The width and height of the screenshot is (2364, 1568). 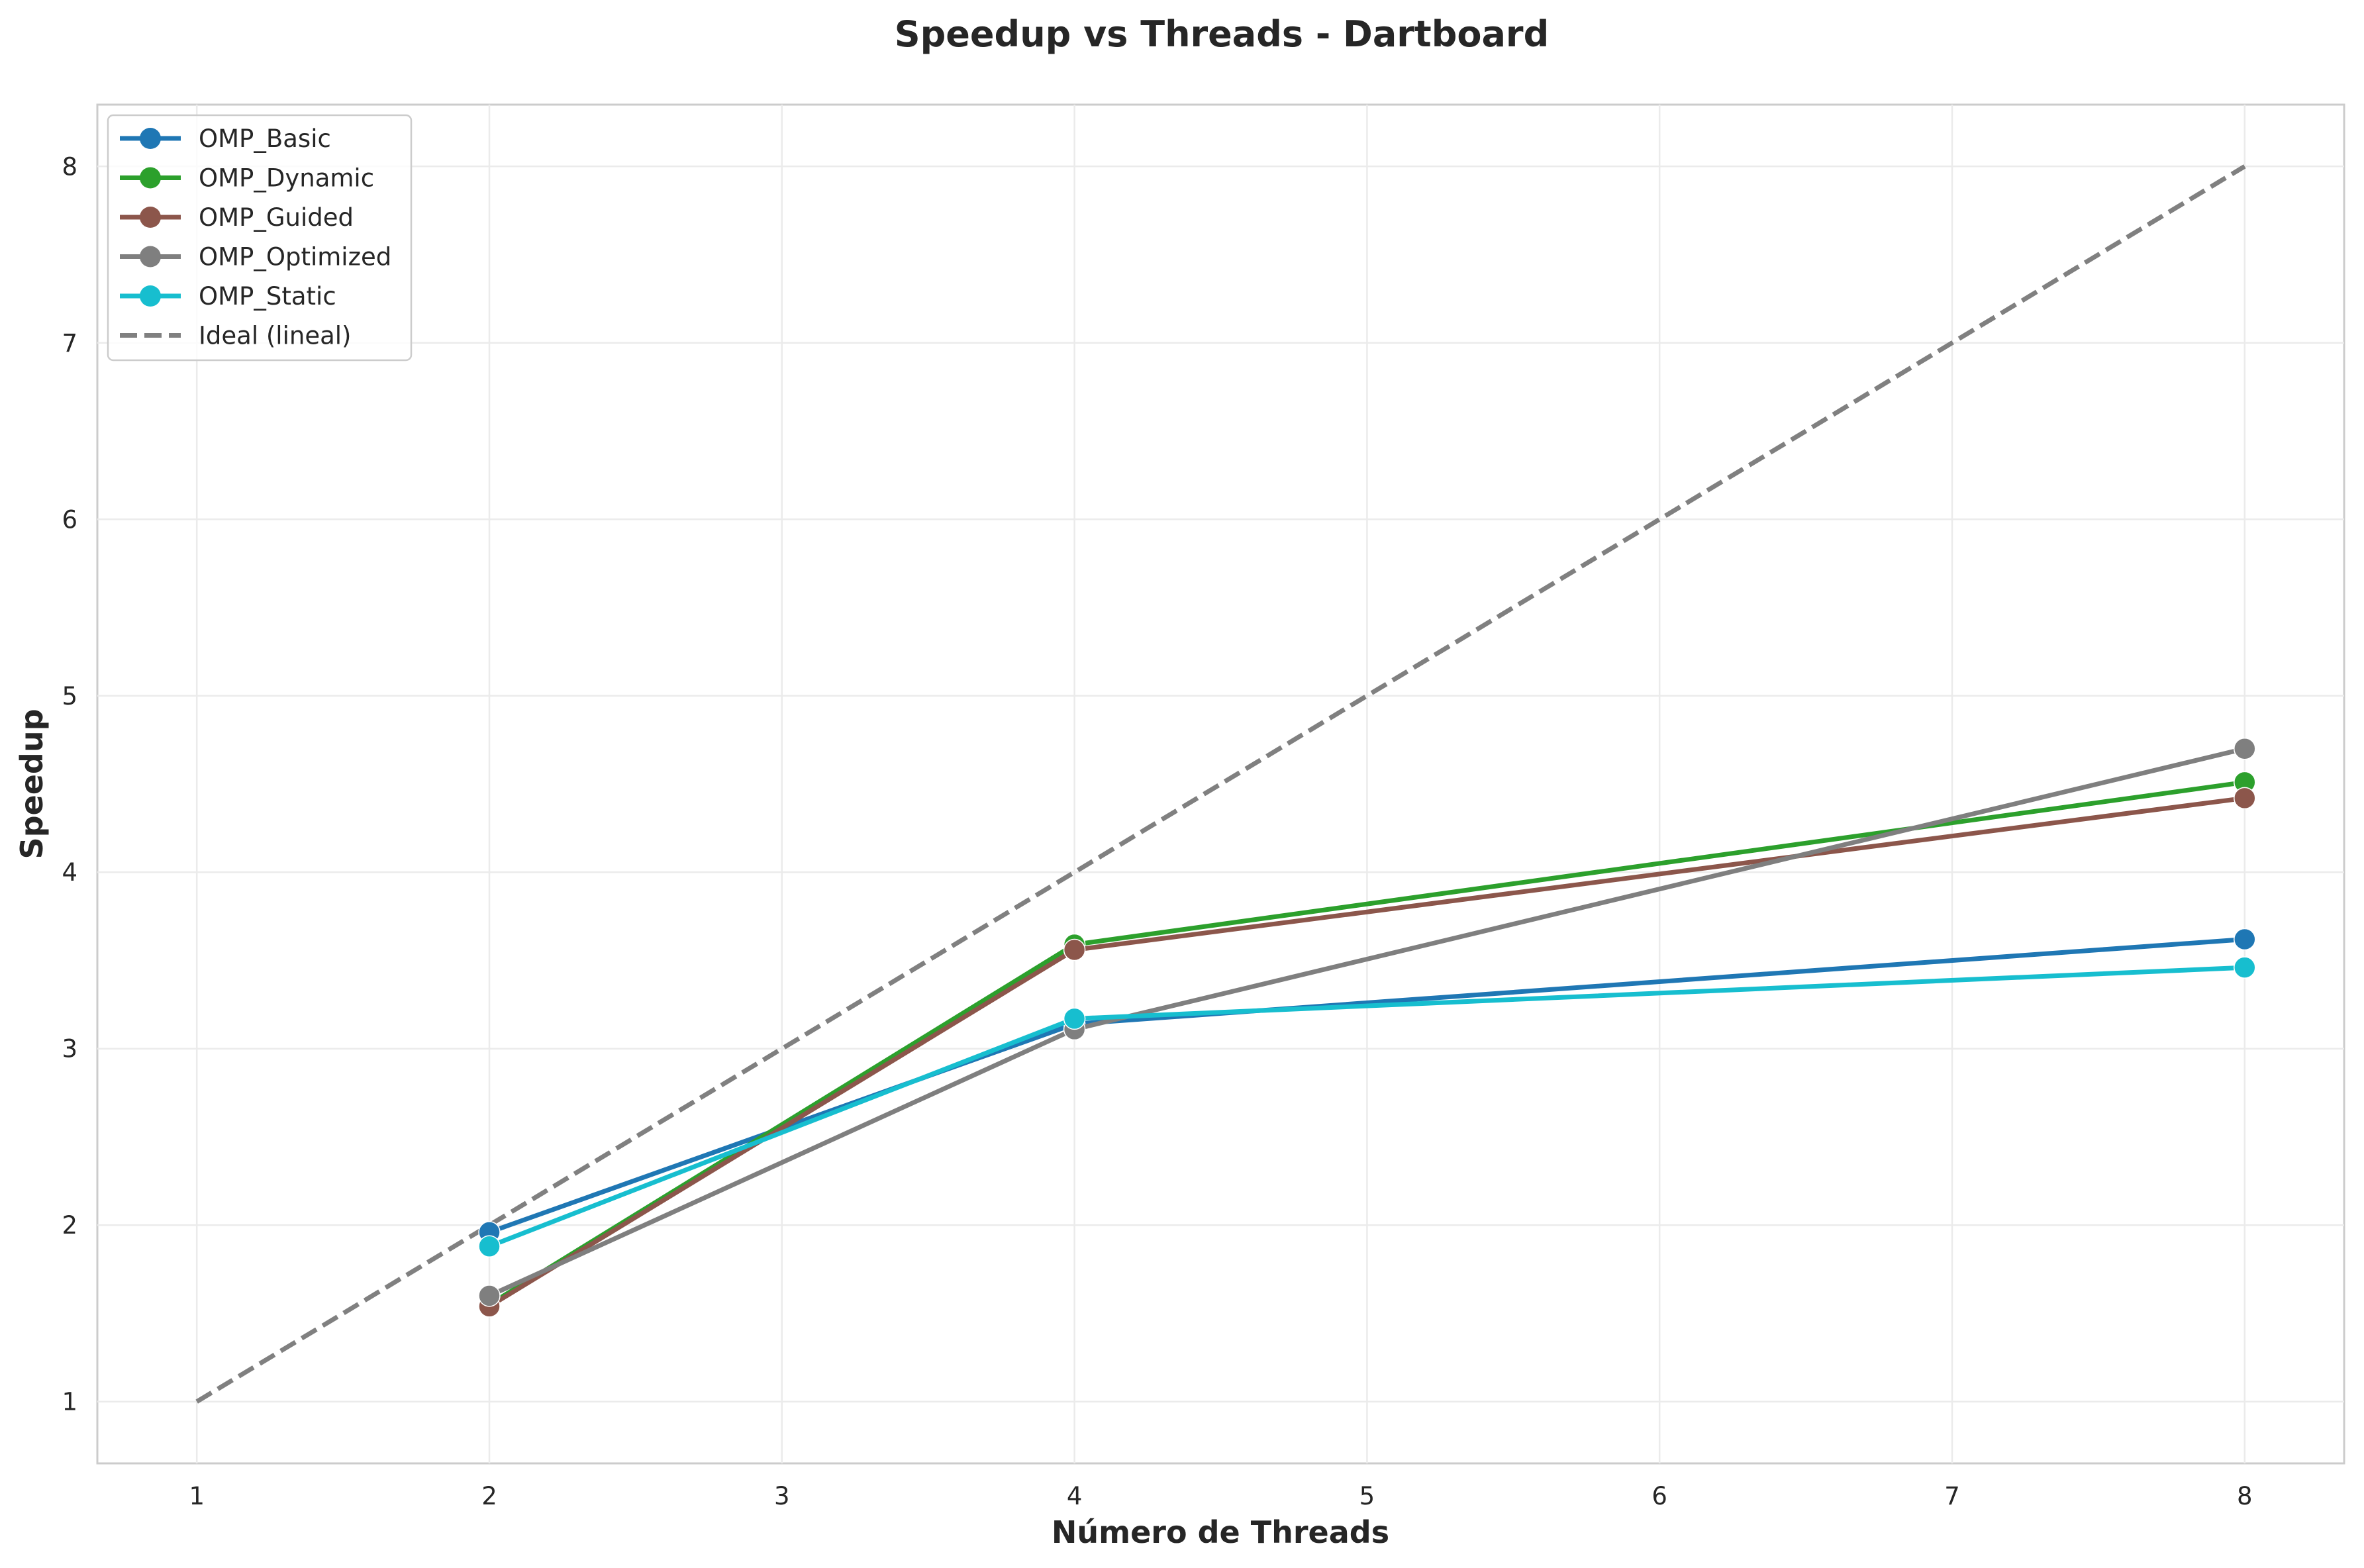 I want to click on y-tick-label: 6, so click(x=69, y=519).